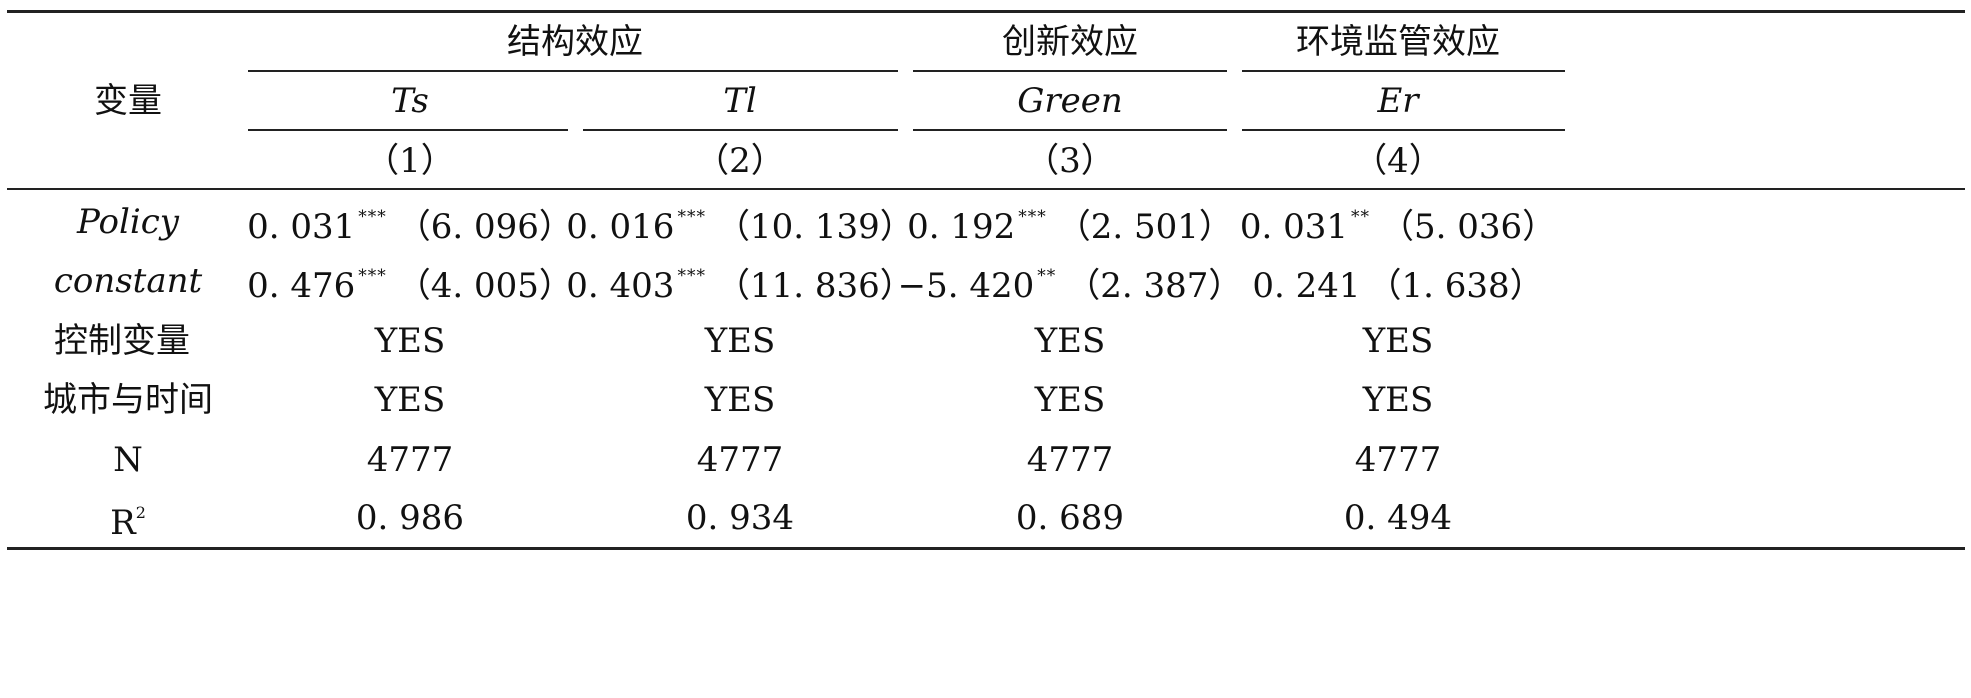 The width and height of the screenshot is (1971, 698). Describe the element at coordinates (986, 189) in the screenshot. I see `header-bottom-rule` at that location.